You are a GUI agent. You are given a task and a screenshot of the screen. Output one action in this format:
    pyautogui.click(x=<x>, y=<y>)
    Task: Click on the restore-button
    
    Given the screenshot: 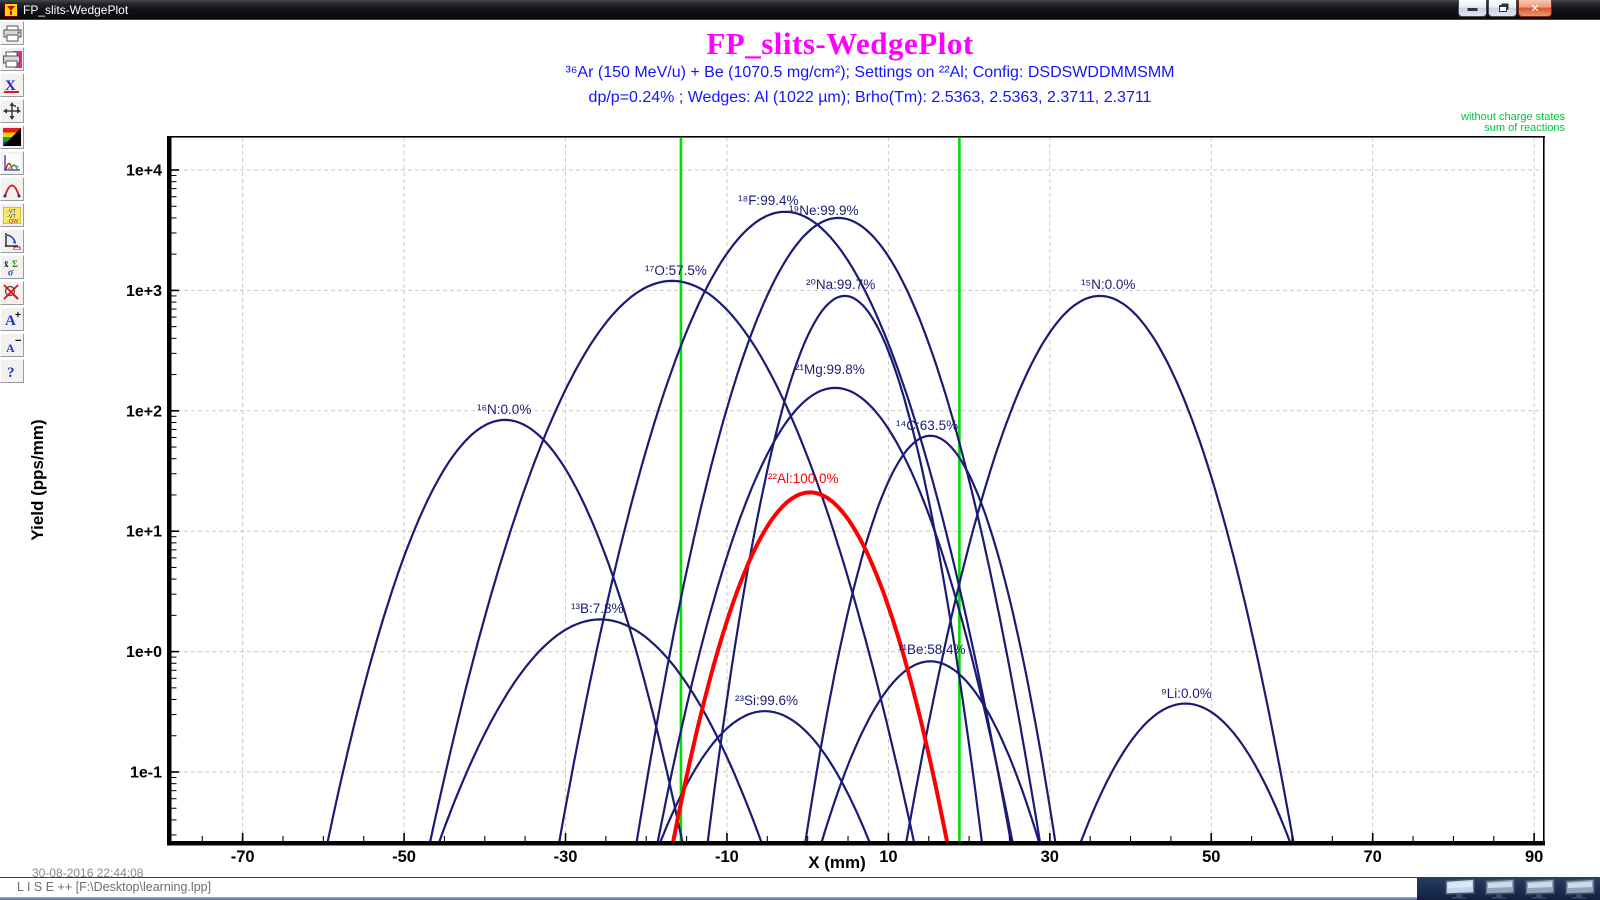 What is the action you would take?
    pyautogui.click(x=1502, y=8)
    